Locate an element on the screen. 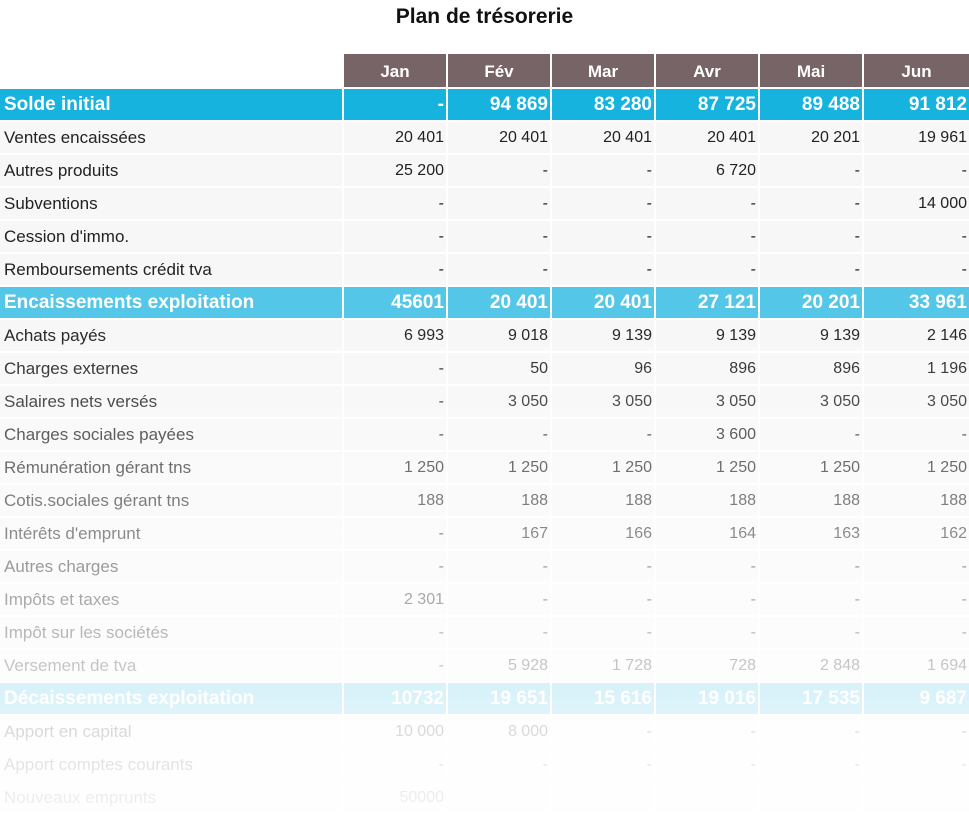  month-header: Mai is located at coordinates (812, 71).